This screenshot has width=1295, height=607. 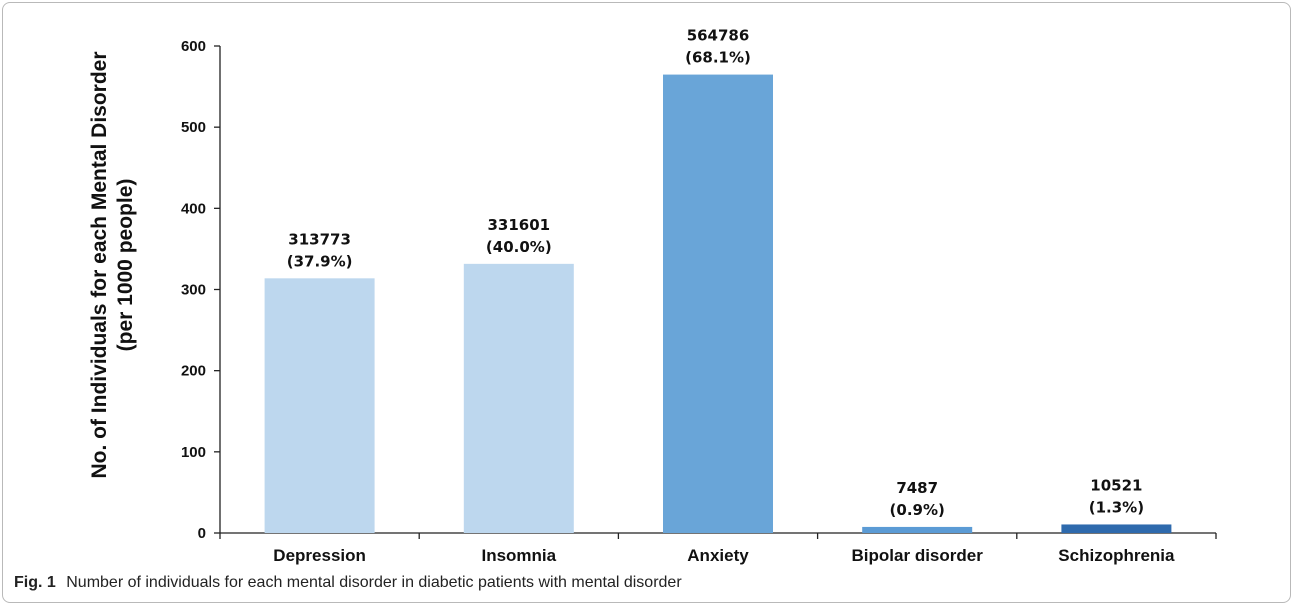 I want to click on bar-count-label: 10521, so click(x=1116, y=485).